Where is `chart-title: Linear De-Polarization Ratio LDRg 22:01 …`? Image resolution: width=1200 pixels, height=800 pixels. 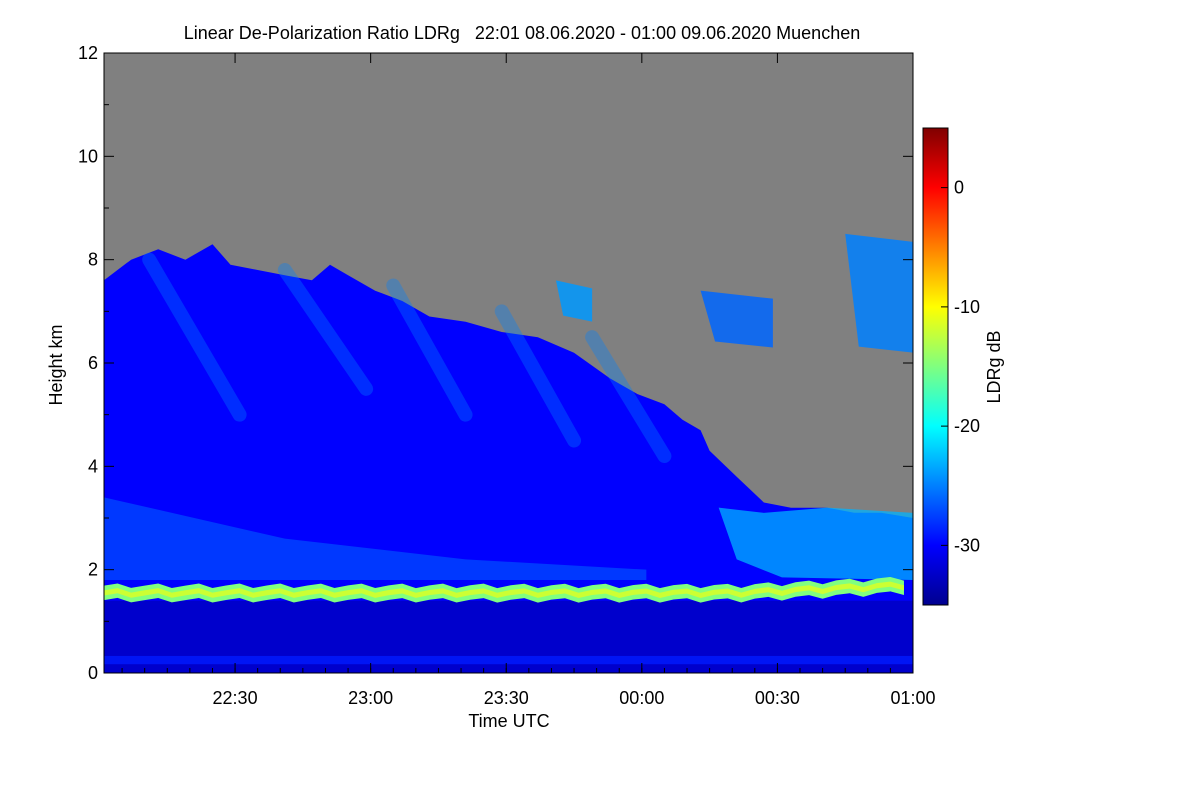
chart-title: Linear De-Polarization Ratio LDRg 22:01 … is located at coordinates (522, 33).